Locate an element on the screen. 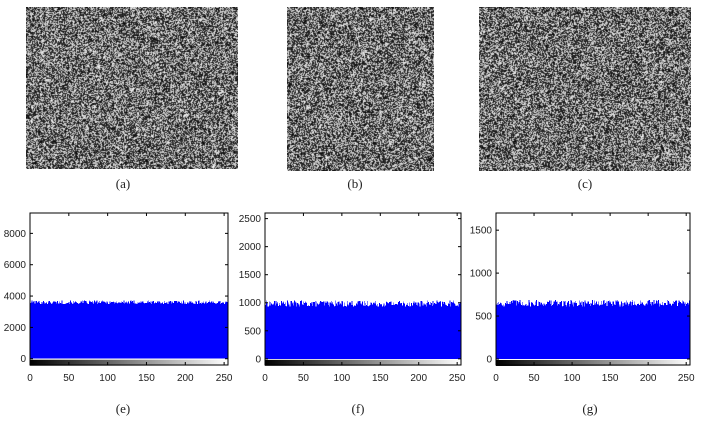 This screenshot has height=424, width=705. plot-frame-g is located at coordinates (593, 289).